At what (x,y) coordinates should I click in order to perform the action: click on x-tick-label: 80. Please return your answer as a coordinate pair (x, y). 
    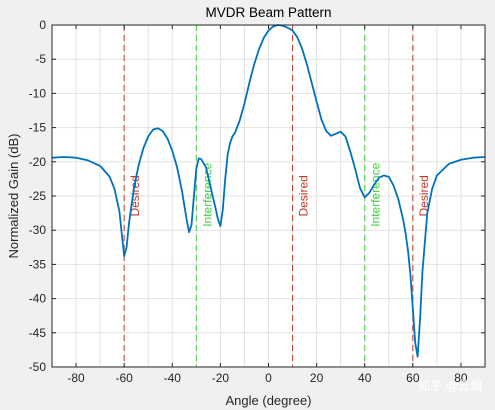
    Looking at the image, I should click on (461, 378).